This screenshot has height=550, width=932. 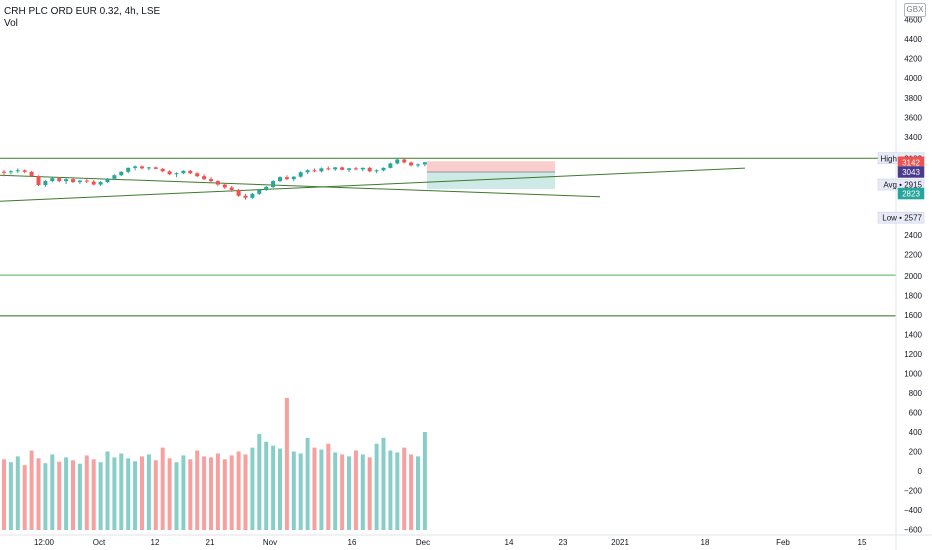 What do you see at coordinates (913, 19) in the screenshot?
I see `price-tick-label: 4600` at bounding box center [913, 19].